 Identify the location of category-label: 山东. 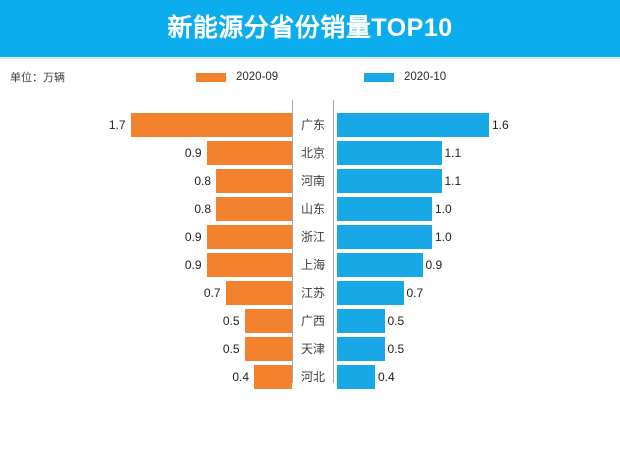
(312, 209).